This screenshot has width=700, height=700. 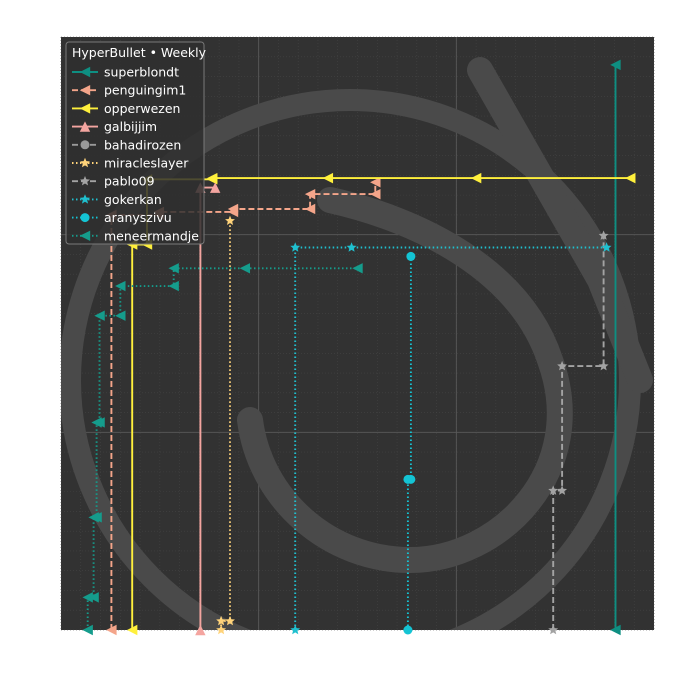 I want to click on legend-entry-miracleslayer: miracleslayer, so click(x=130, y=163).